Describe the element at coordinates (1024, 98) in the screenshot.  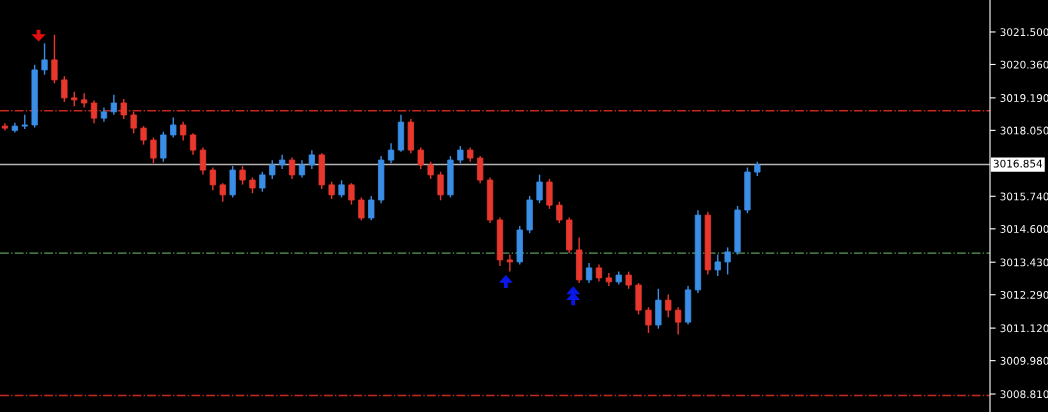
I see `y-tick-label: 3019.190` at that location.